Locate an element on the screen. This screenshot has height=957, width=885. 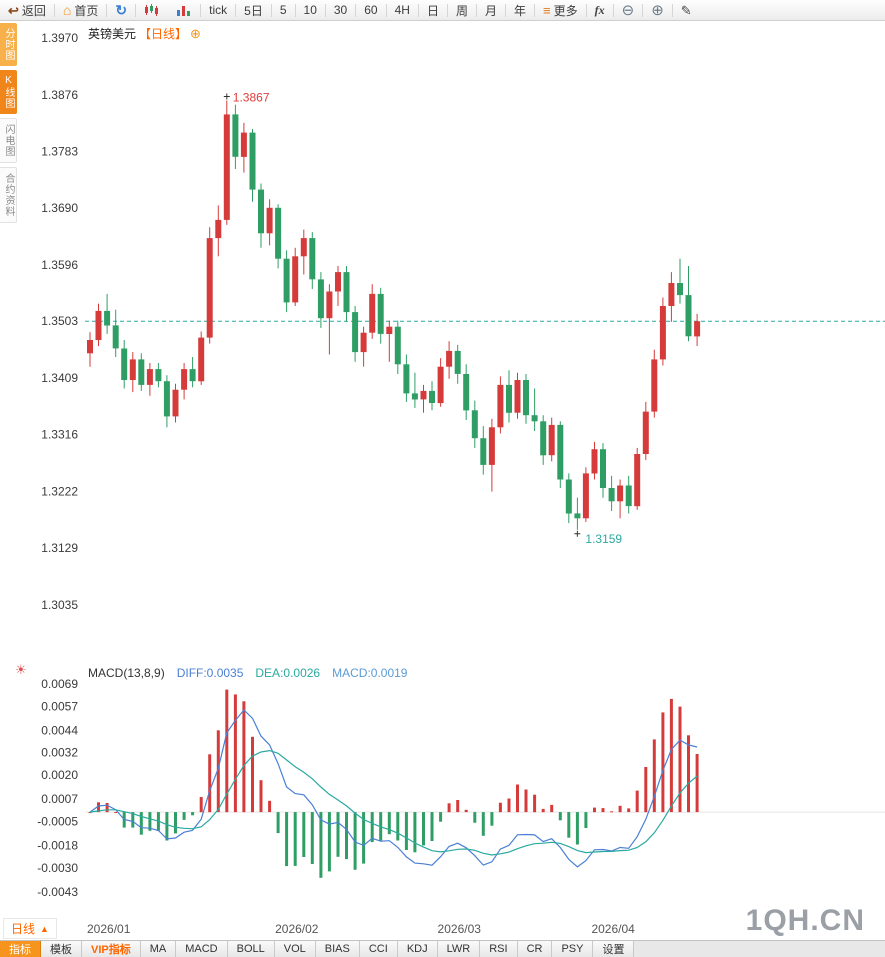
period-month-button: 月 is located at coordinates (490, 10).